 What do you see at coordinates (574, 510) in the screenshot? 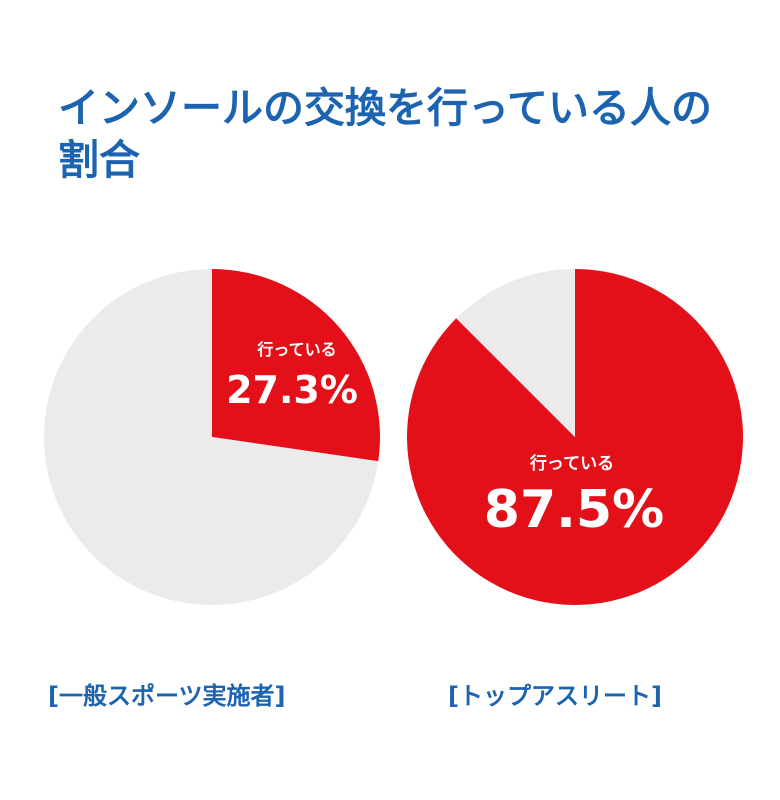
I see `slice-value-label: 87.5%` at bounding box center [574, 510].